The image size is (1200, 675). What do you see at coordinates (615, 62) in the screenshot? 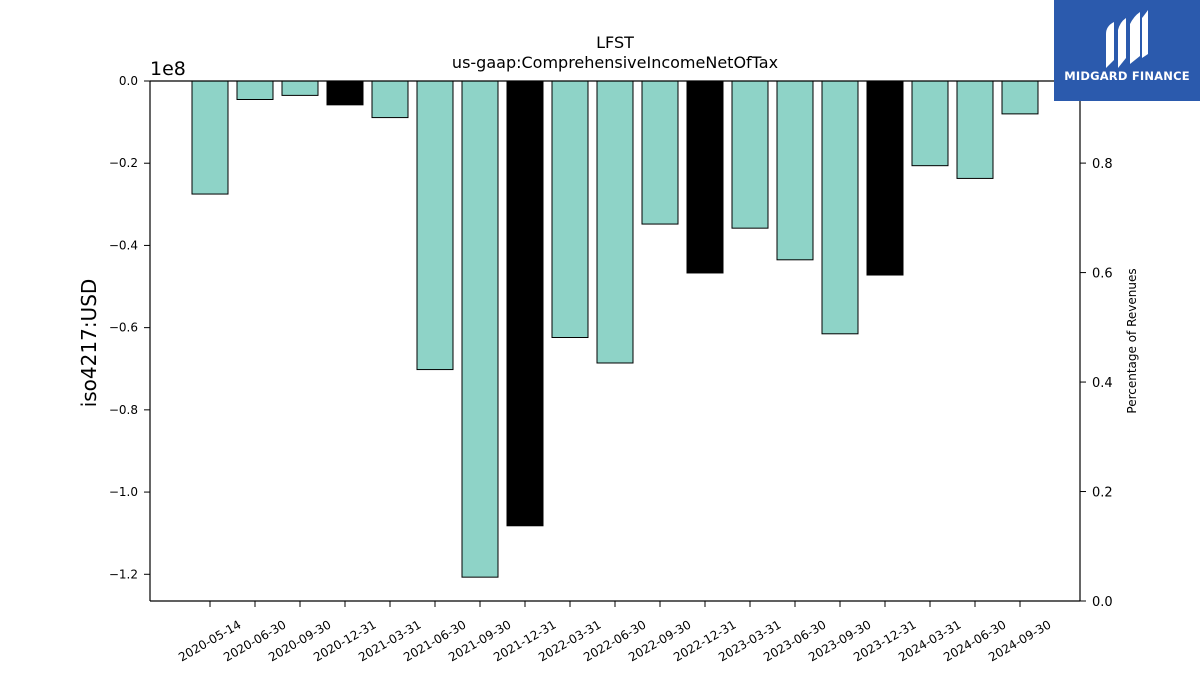
I see `chart-subtitle: us-gaap:ComprehensiveIncomeNetOfTax` at bounding box center [615, 62].